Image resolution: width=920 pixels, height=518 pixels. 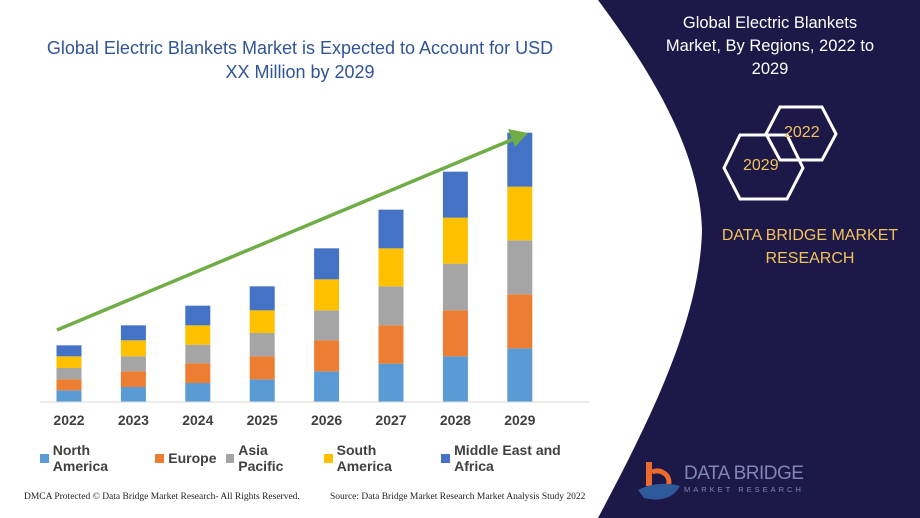 I want to click on hex-label-2029: 2029, so click(x=761, y=165).